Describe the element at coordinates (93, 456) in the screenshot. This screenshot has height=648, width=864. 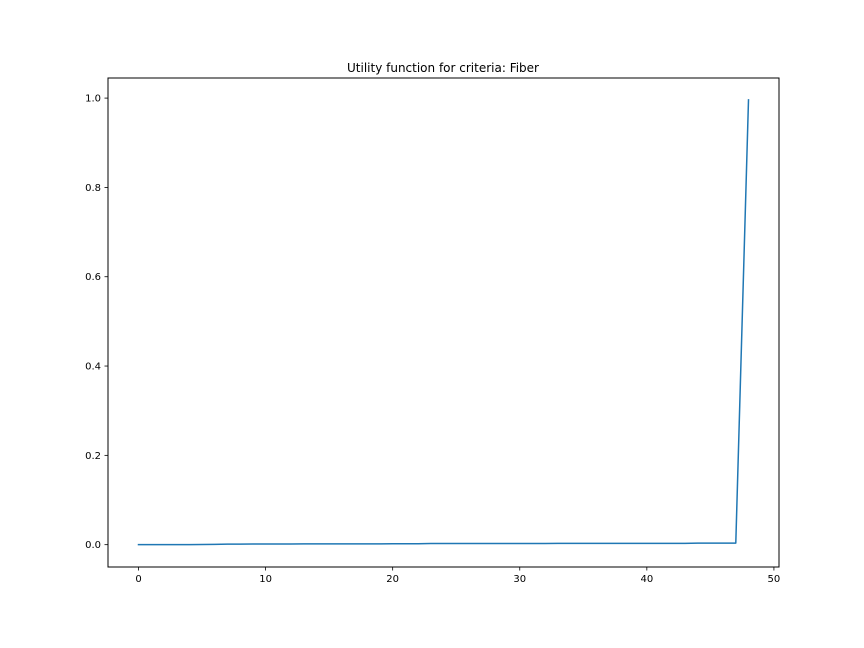
I see `y-tick-label: 0.2` at that location.